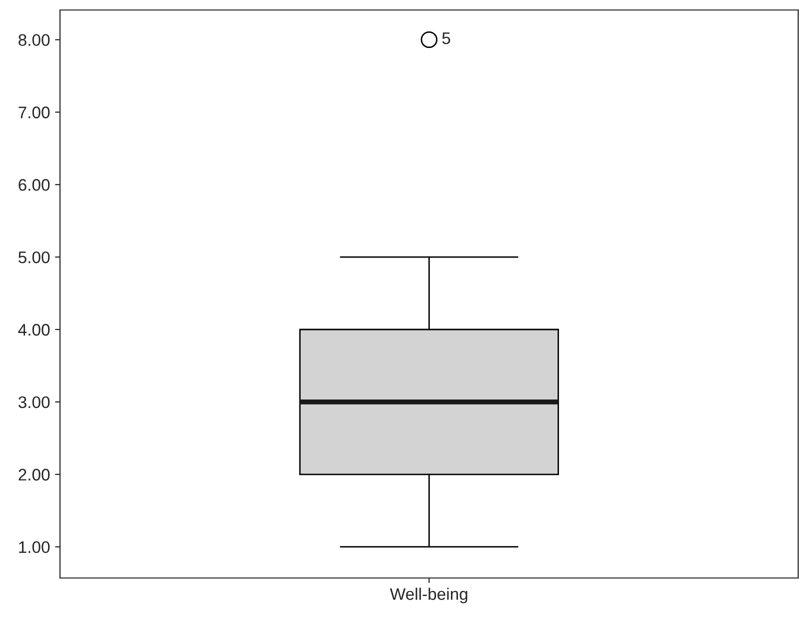  I want to click on y-tick-label: 4.00, so click(34, 330).